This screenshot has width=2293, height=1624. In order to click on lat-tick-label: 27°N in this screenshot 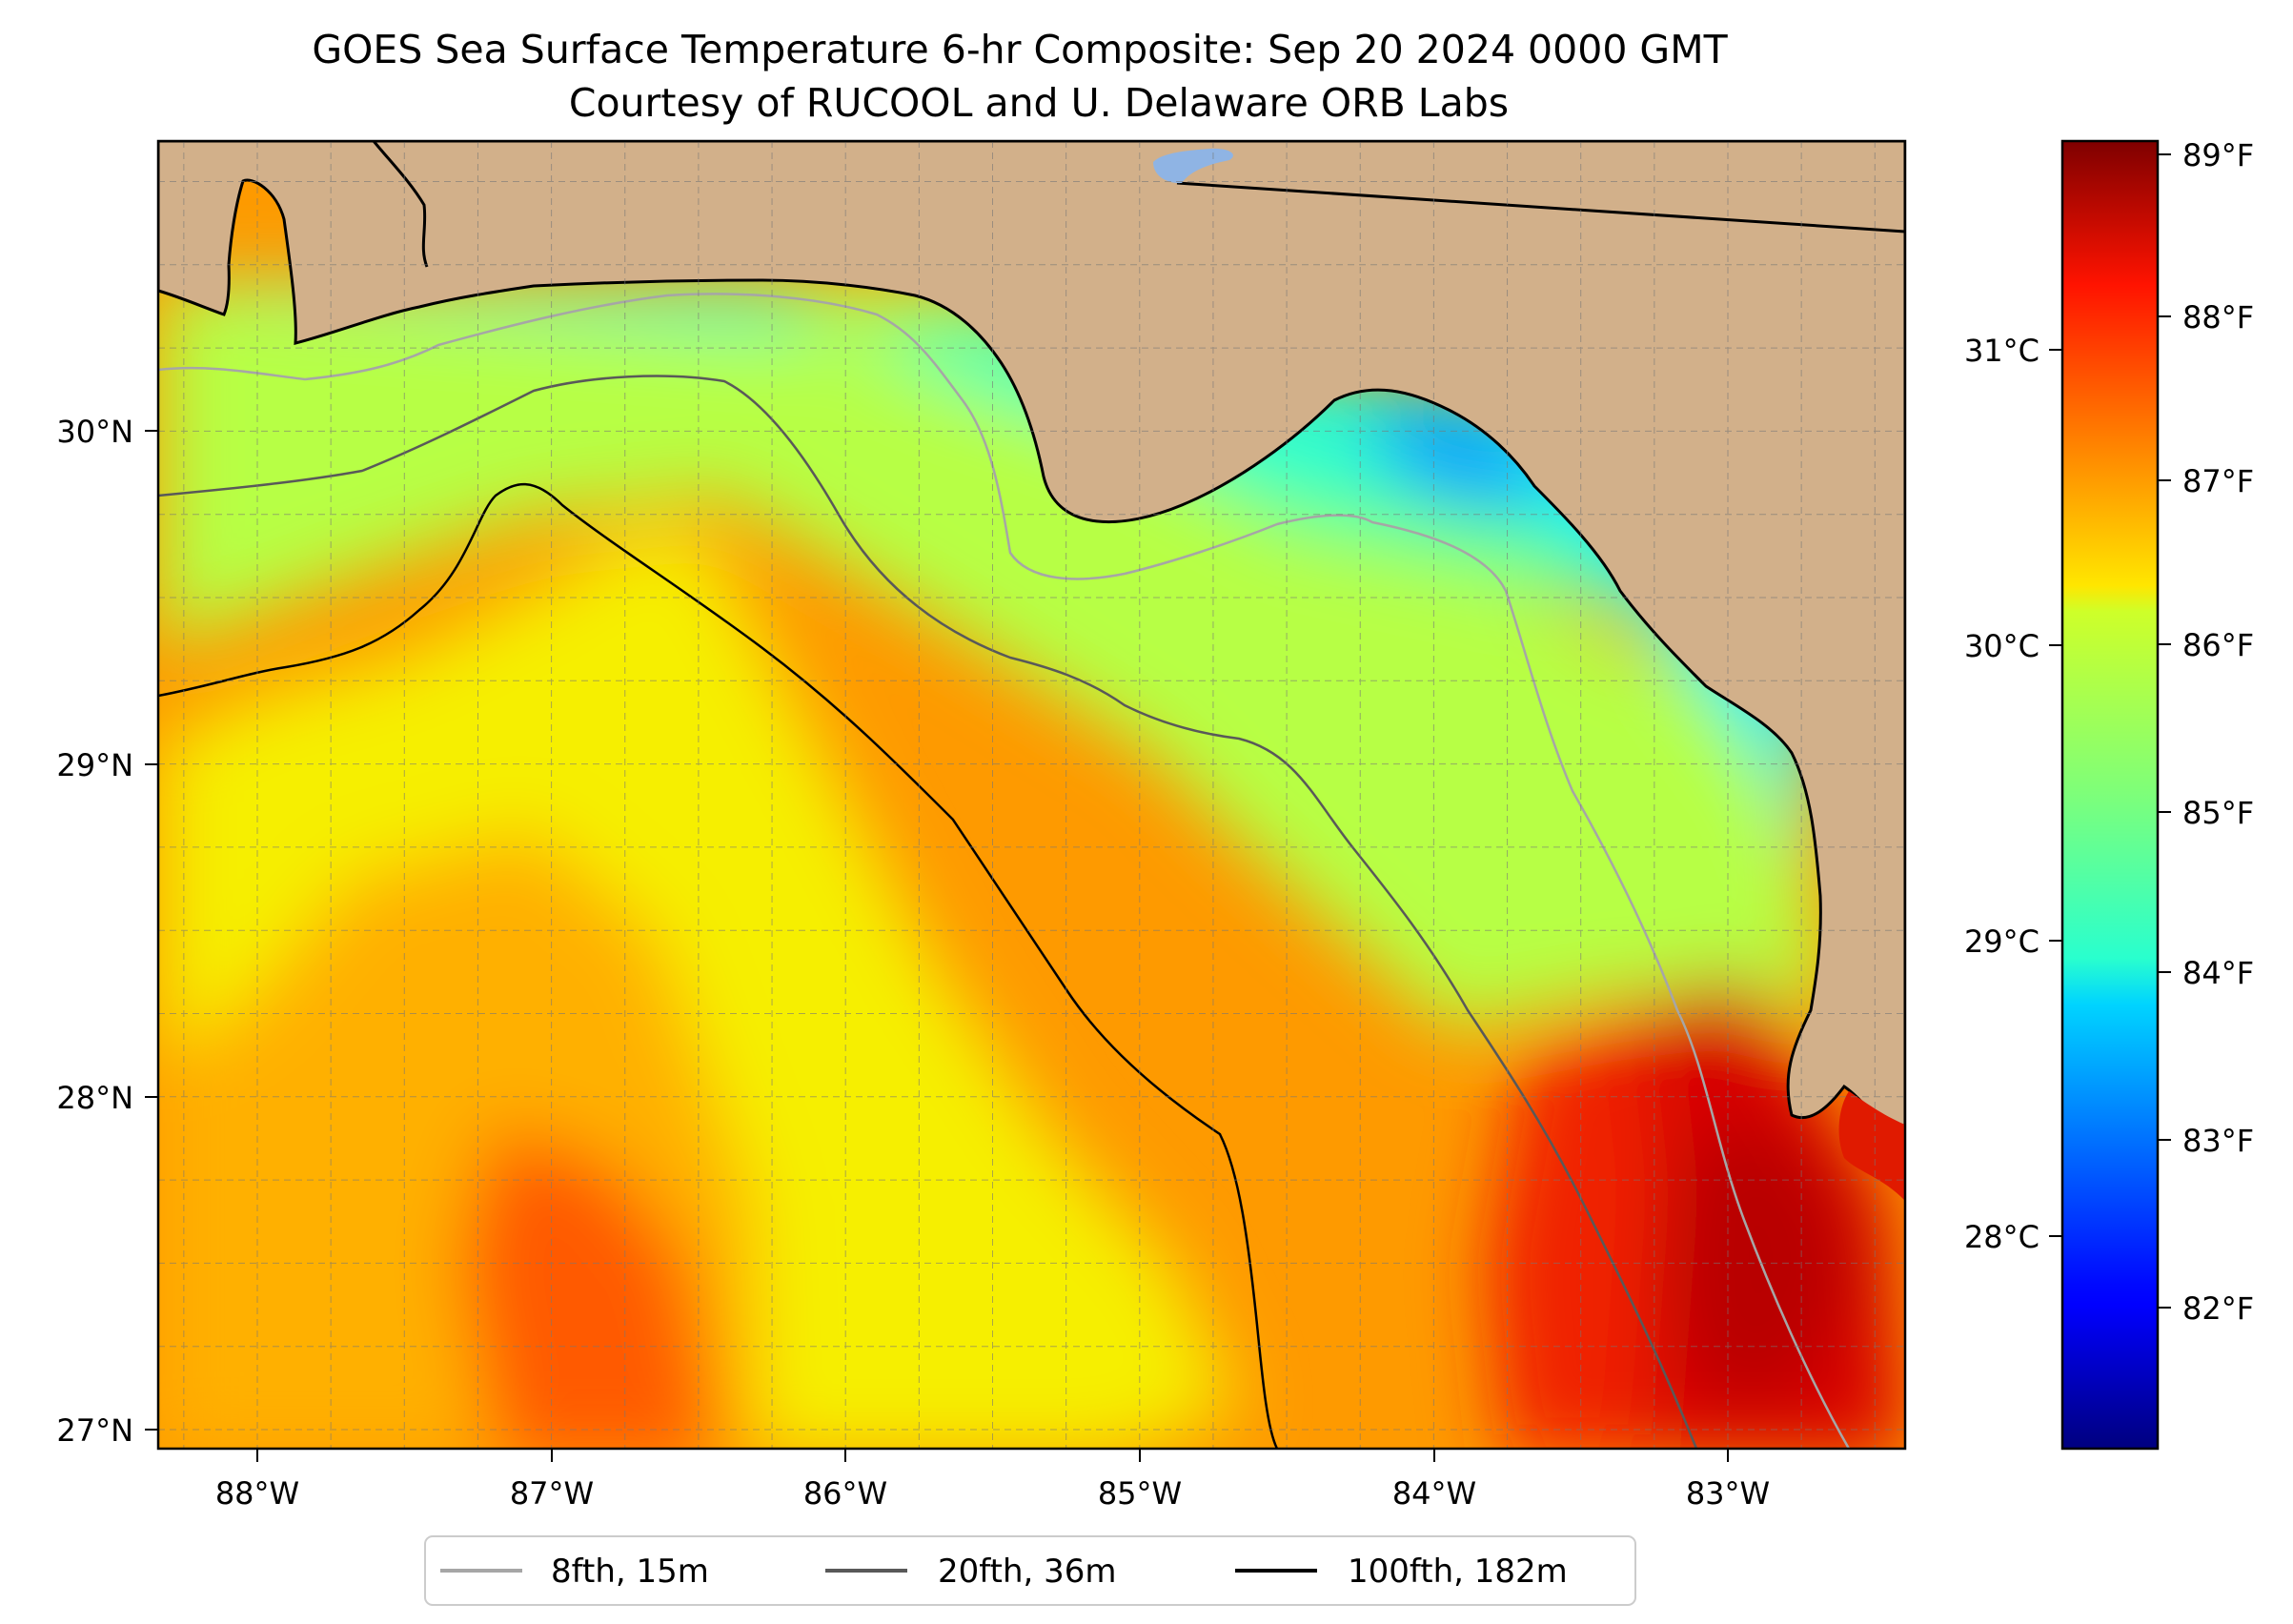, I will do `click(95, 1430)`.